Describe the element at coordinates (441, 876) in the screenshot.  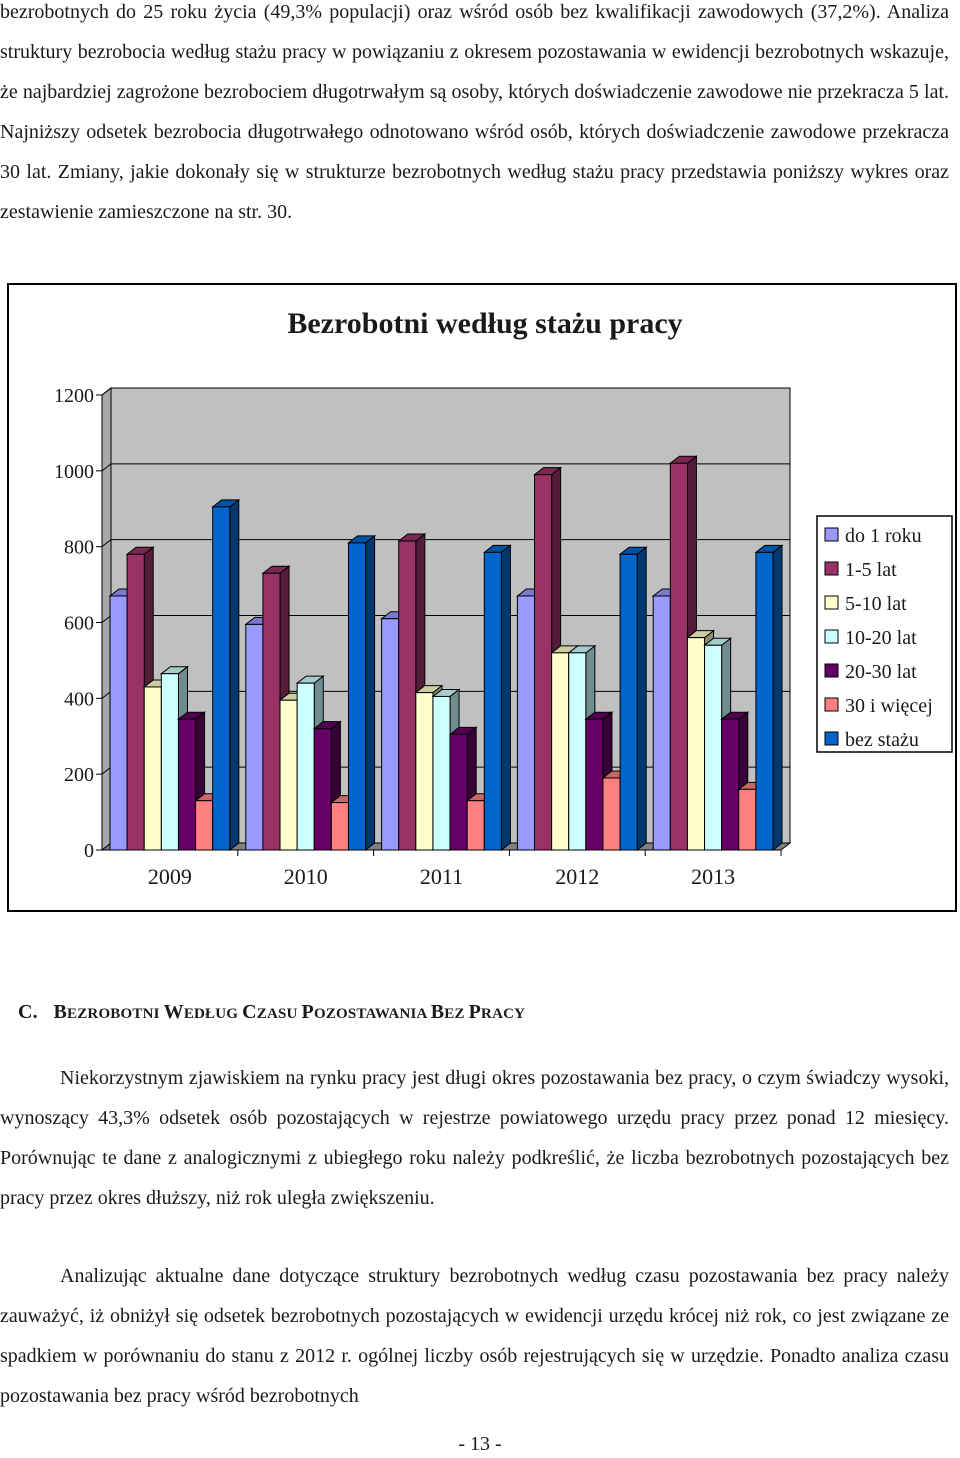
I see `x-tick-label: 2011` at that location.